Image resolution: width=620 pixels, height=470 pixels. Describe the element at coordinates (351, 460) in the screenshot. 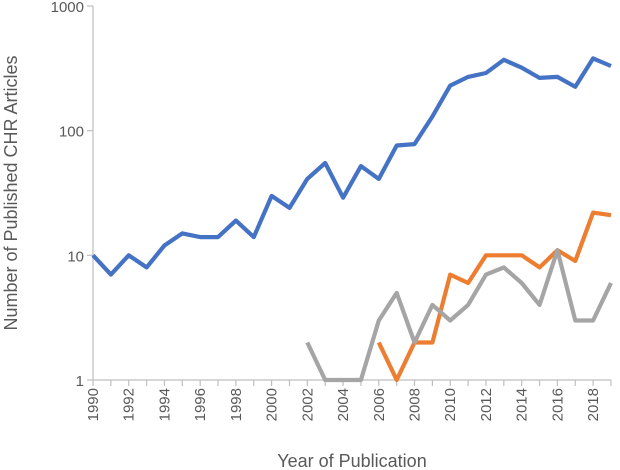

I see `x-axis-title: Year of Publication` at that location.